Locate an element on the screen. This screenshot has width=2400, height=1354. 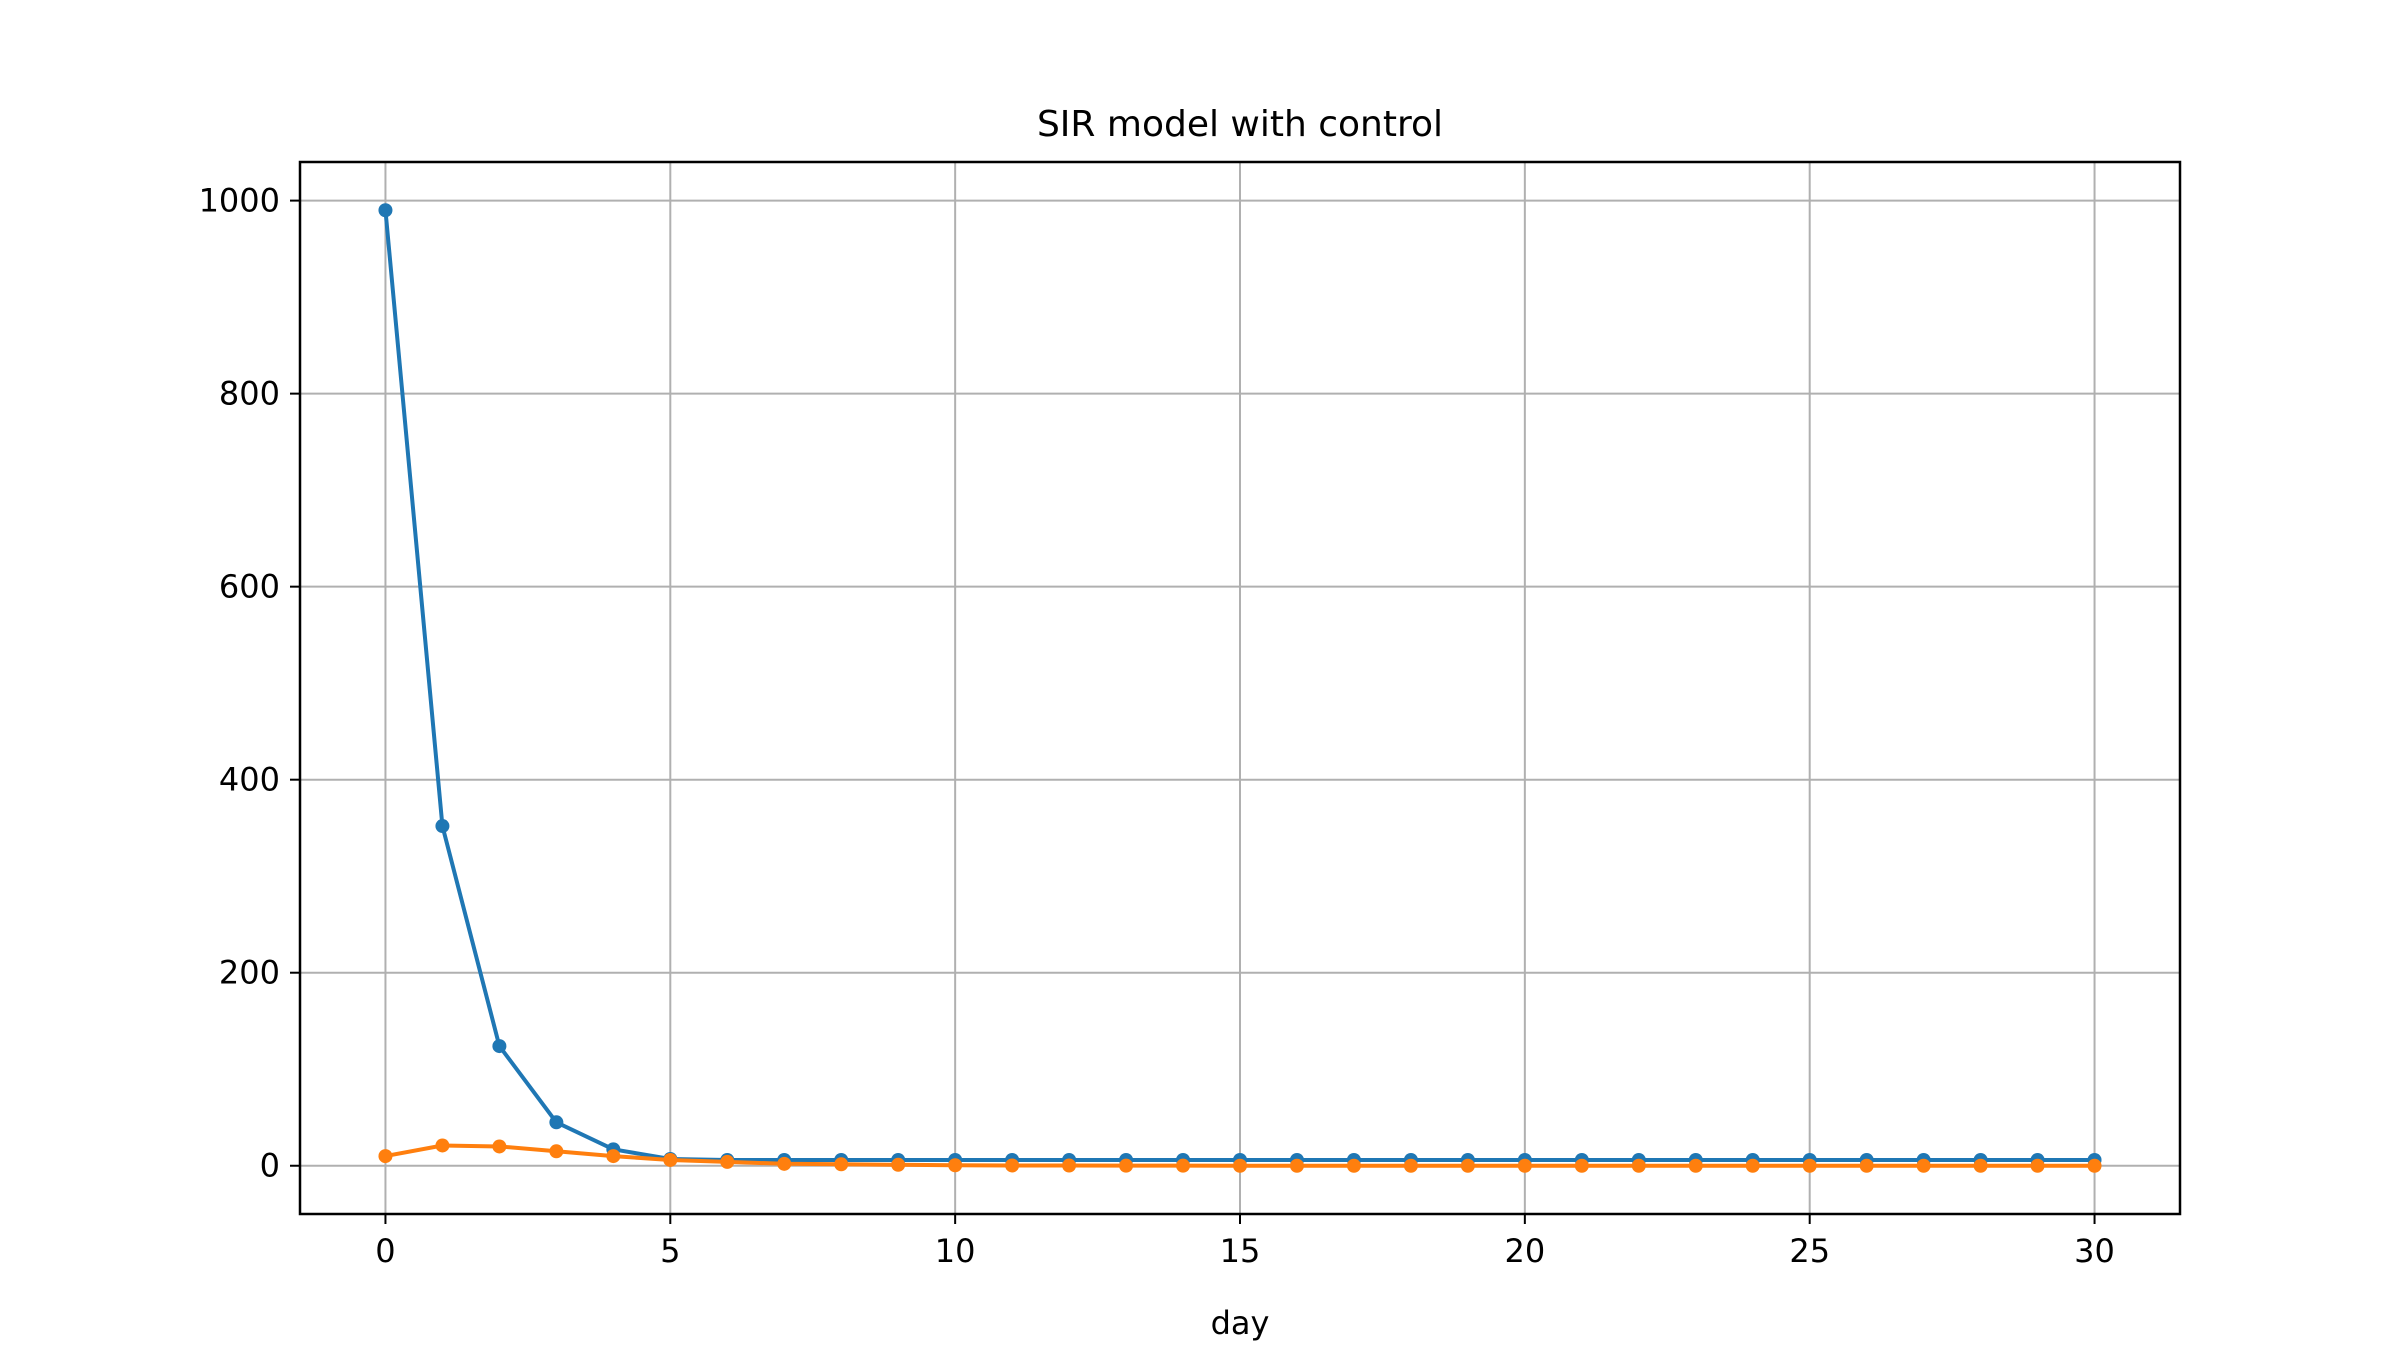
y-tick-label: 600 is located at coordinates (249, 587).